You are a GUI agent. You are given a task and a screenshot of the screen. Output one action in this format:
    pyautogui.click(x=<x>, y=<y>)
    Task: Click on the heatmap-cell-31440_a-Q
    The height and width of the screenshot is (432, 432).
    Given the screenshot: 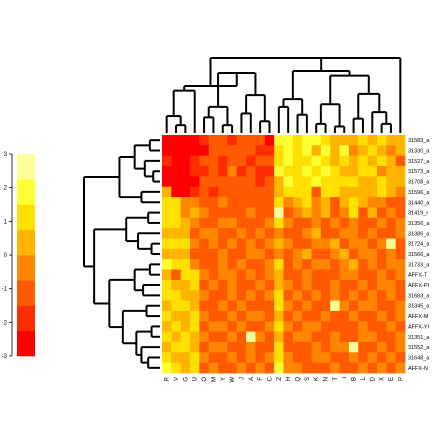 What is the action you would take?
    pyautogui.click(x=297, y=202)
    